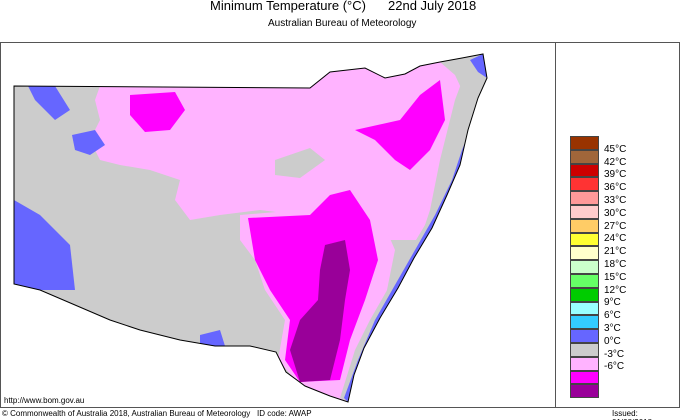 The height and width of the screenshot is (420, 680). I want to click on legend-label: 18°C, so click(615, 264).